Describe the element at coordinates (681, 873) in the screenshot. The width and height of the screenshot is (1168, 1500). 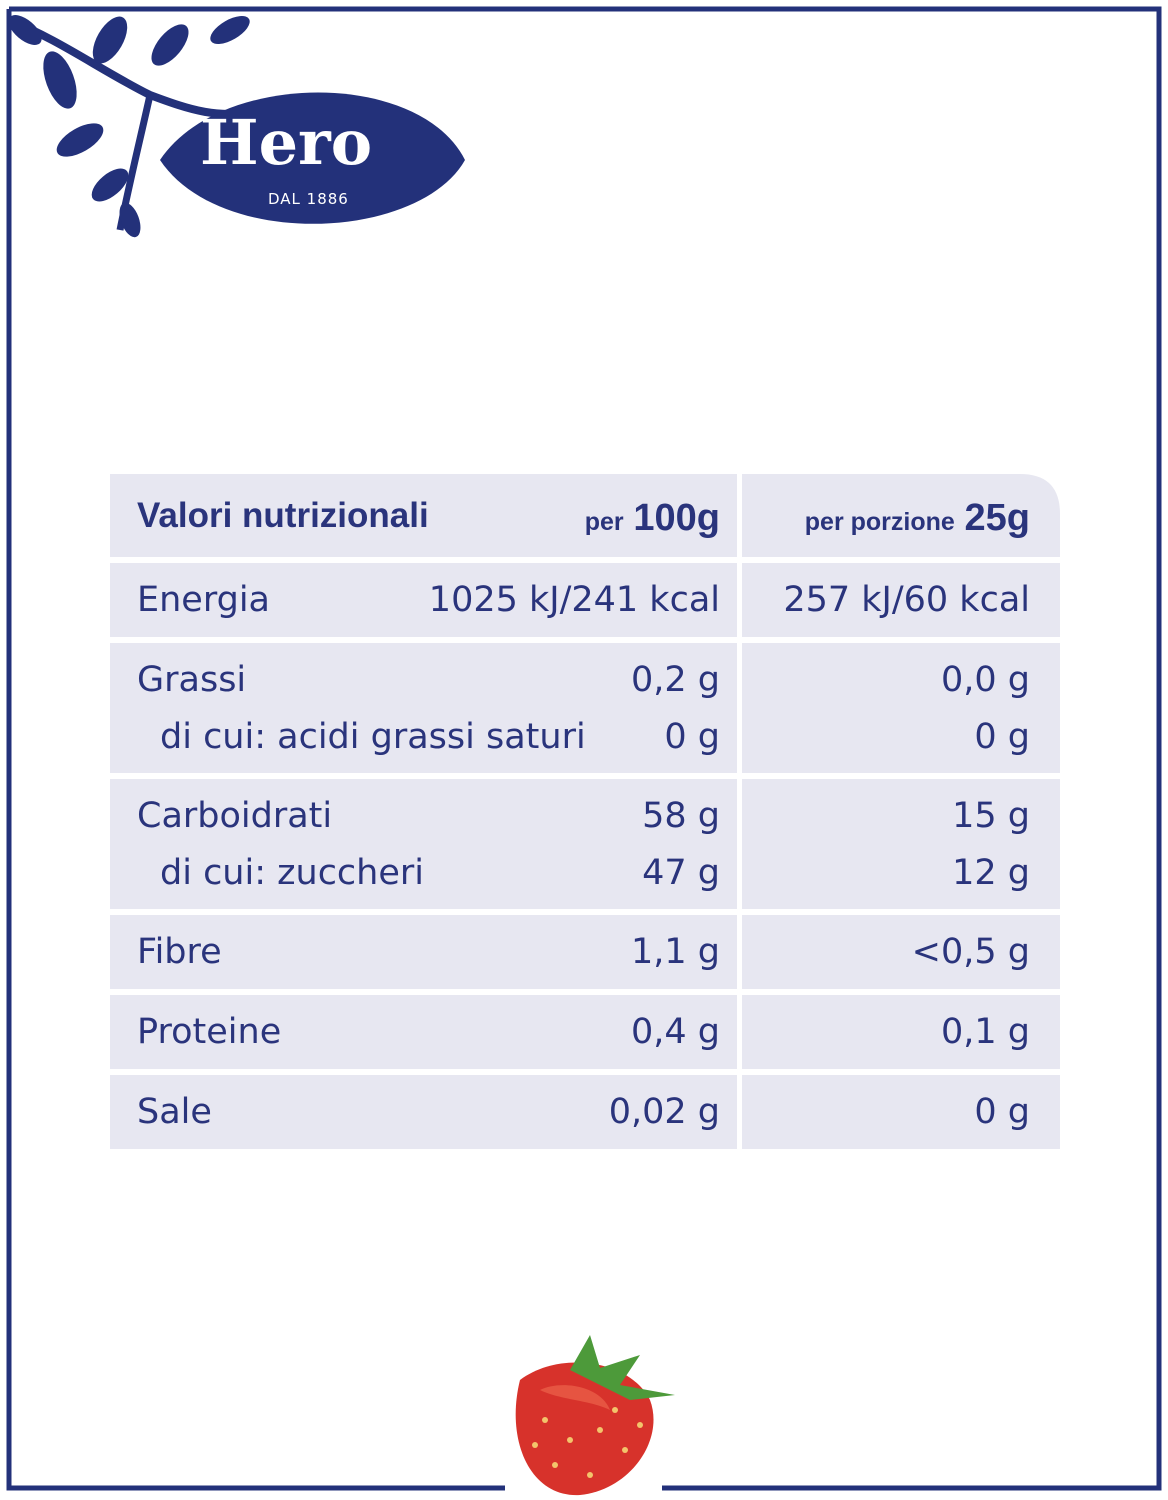
I see `value-per-100g: 47 g` at that location.